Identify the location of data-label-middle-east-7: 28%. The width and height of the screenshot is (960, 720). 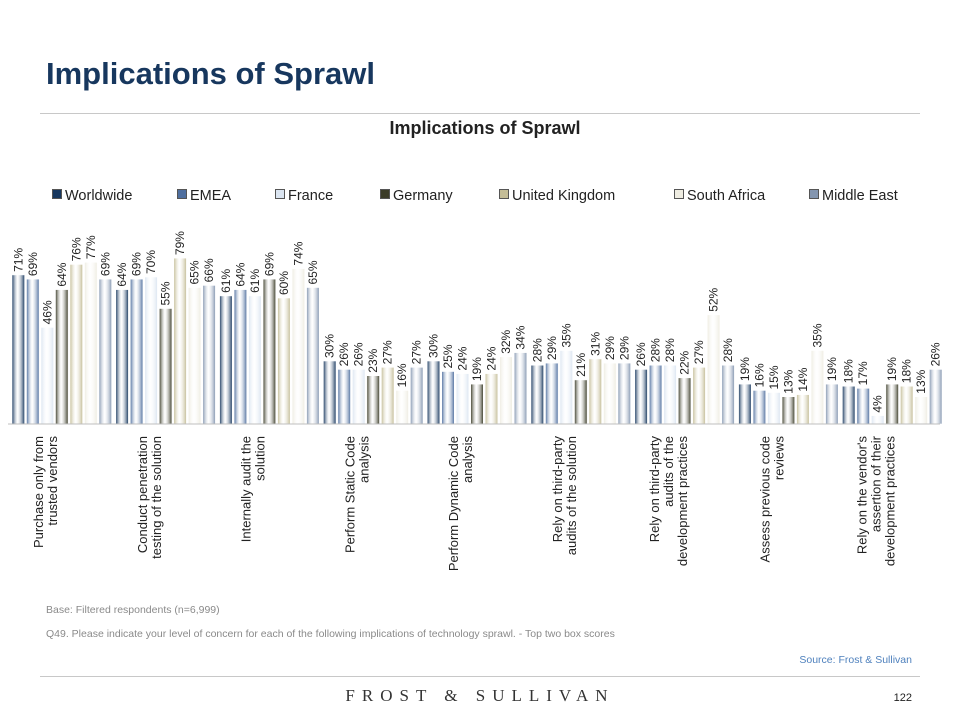
(728, 350).